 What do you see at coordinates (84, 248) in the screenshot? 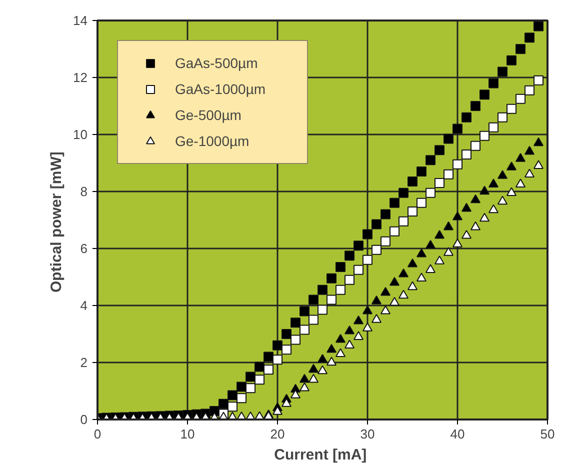
I see `y-tick-label: 6` at bounding box center [84, 248].